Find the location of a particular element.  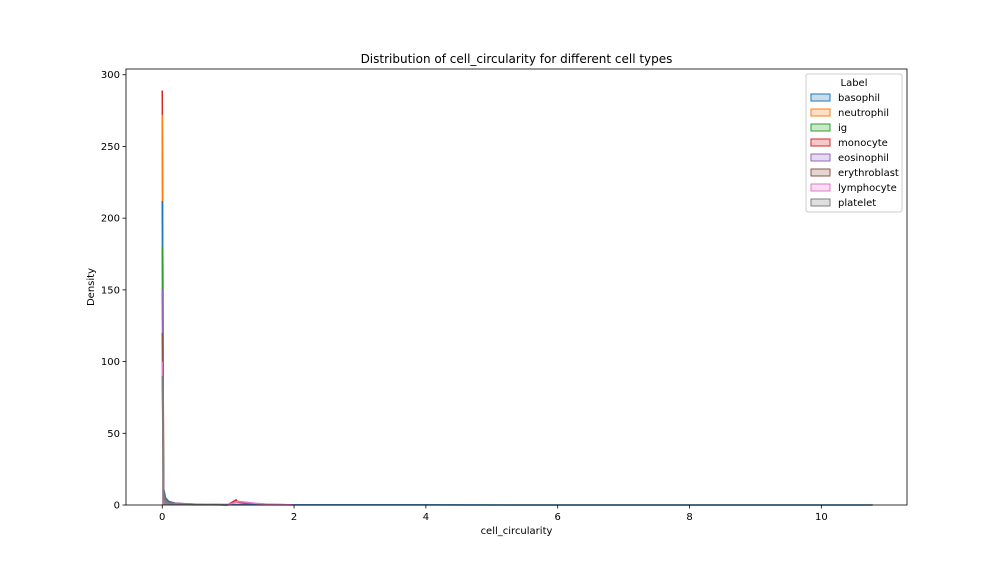

legend-label-erythroblast: erythroblast is located at coordinates (868, 173).